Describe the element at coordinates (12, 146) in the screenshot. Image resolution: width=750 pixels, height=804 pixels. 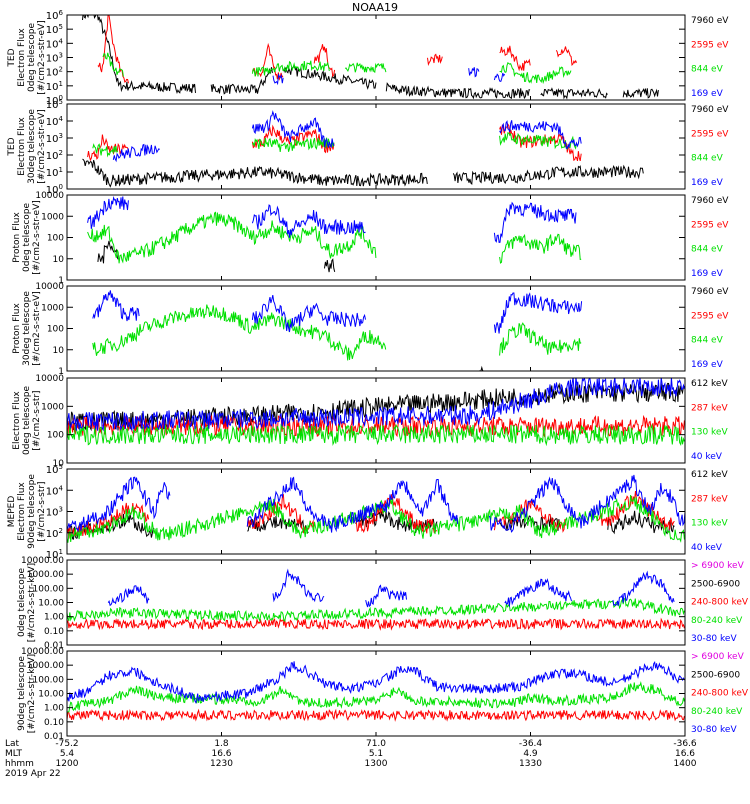
I see `ylabel-line: TED` at that location.